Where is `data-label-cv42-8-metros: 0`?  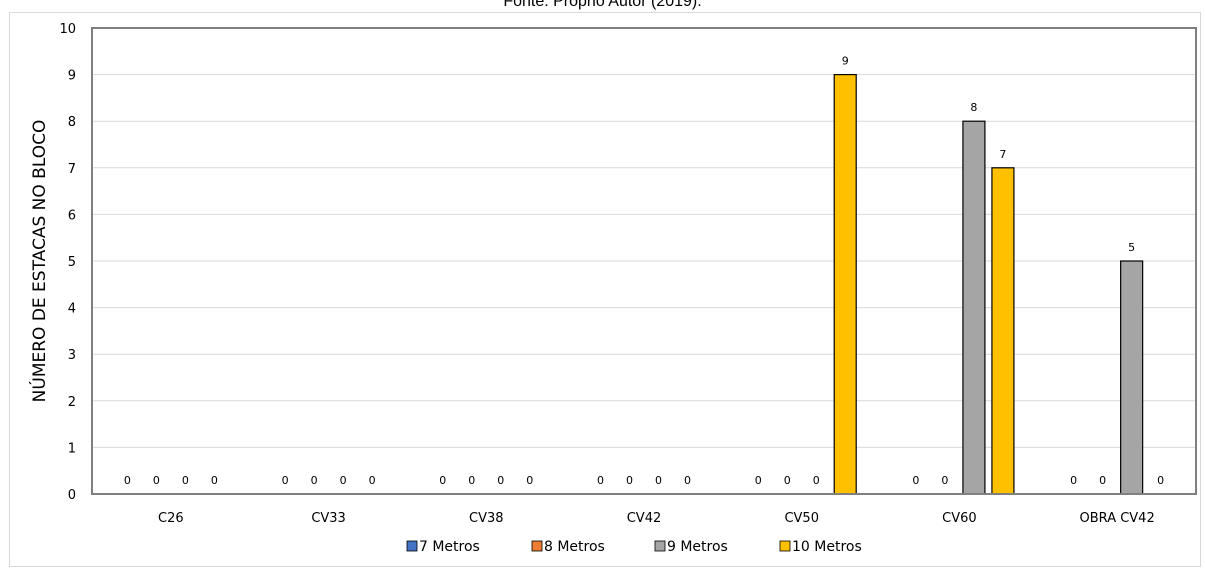
data-label-cv42-8-metros: 0 is located at coordinates (629, 480).